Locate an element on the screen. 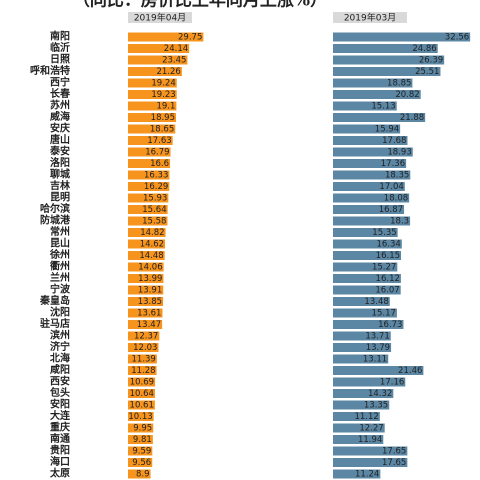 The width and height of the screenshot is (480, 480). value-label: 21.88 is located at coordinates (412, 118).